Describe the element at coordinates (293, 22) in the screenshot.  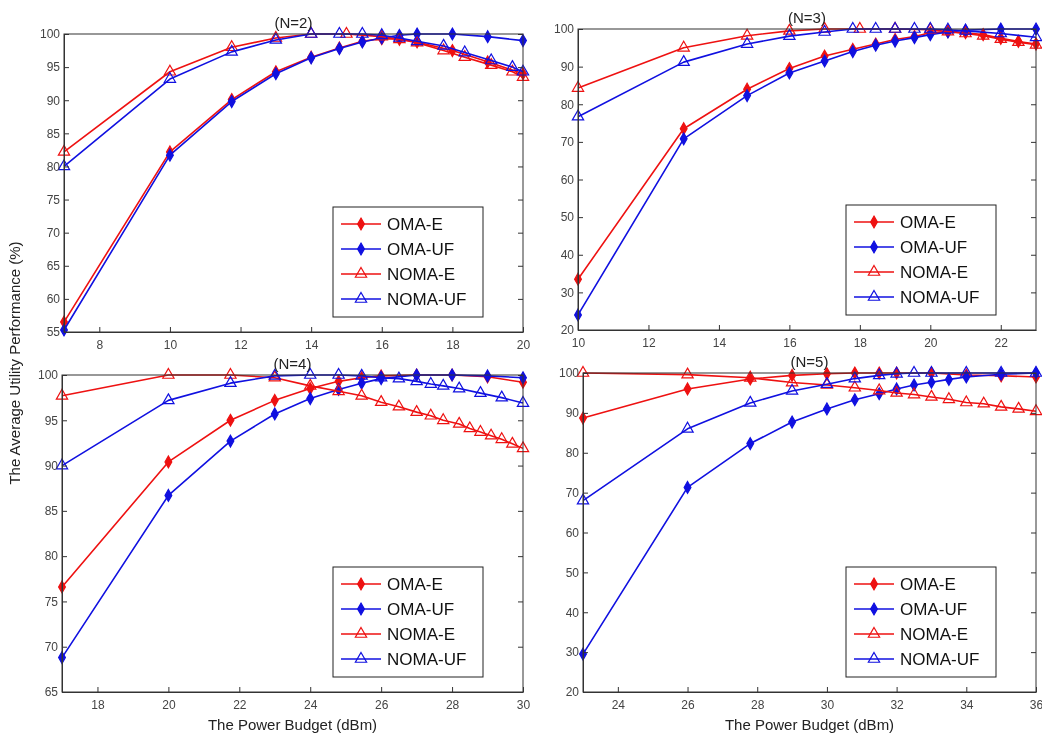
I see `chart-title: (N=2)` at that location.